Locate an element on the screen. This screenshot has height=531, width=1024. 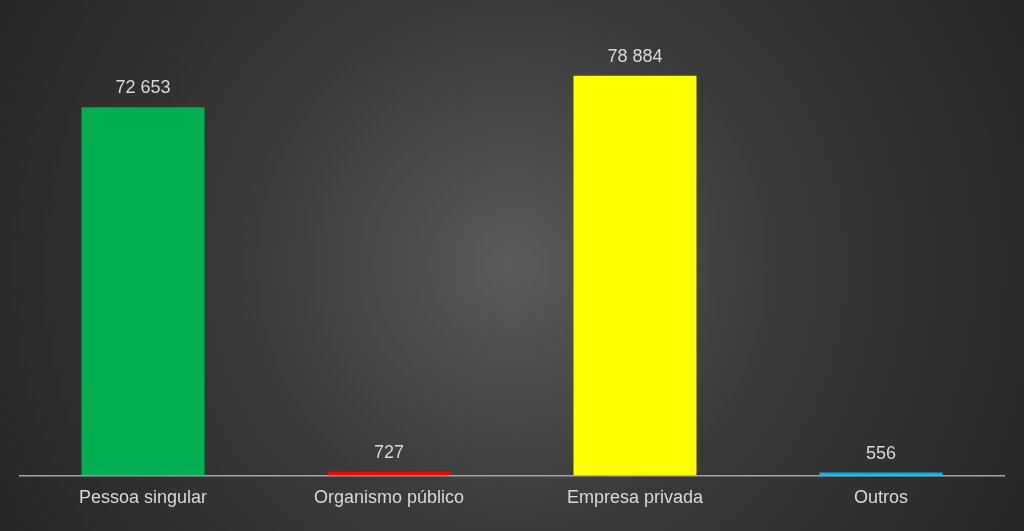
x-tick-label: Outros is located at coordinates (881, 497).